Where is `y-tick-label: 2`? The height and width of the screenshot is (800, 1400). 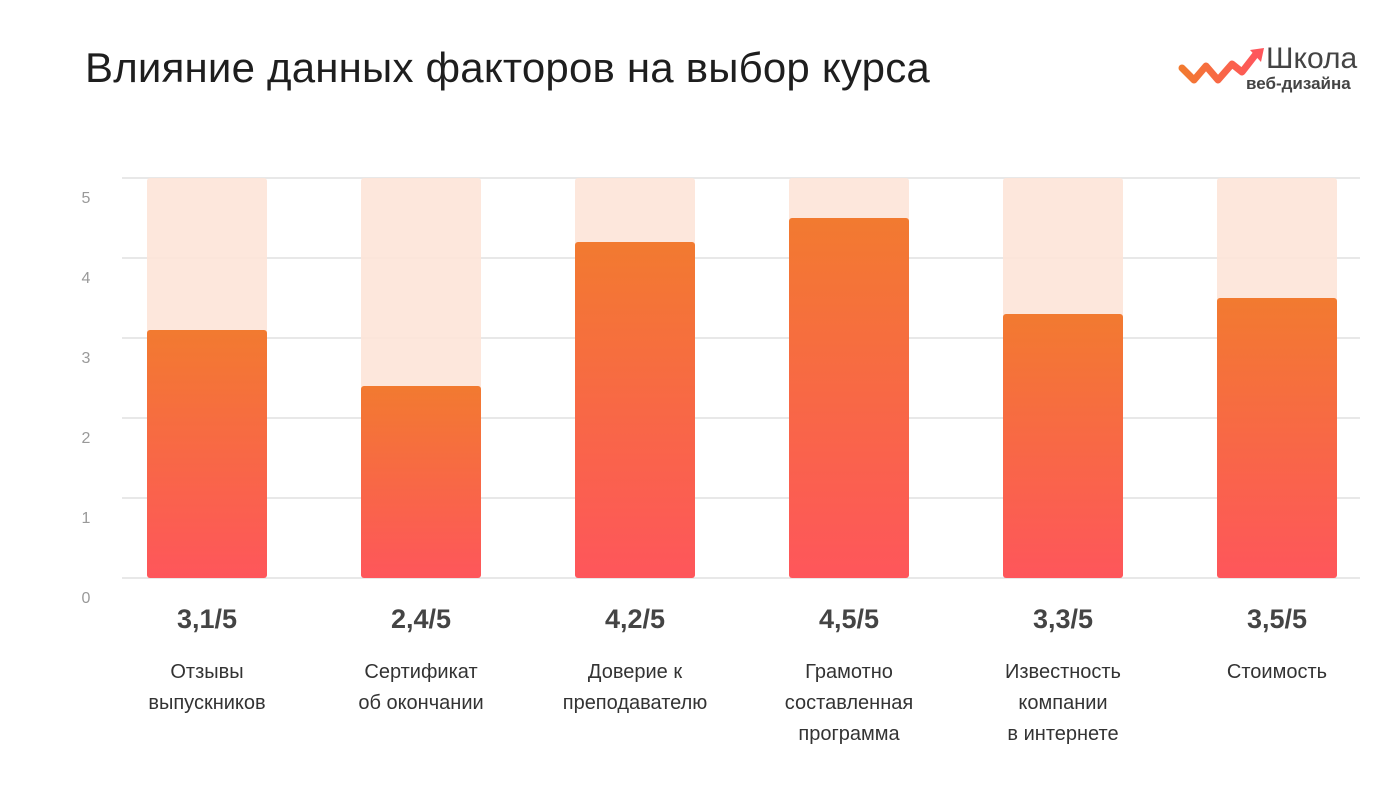 y-tick-label: 2 is located at coordinates (86, 438).